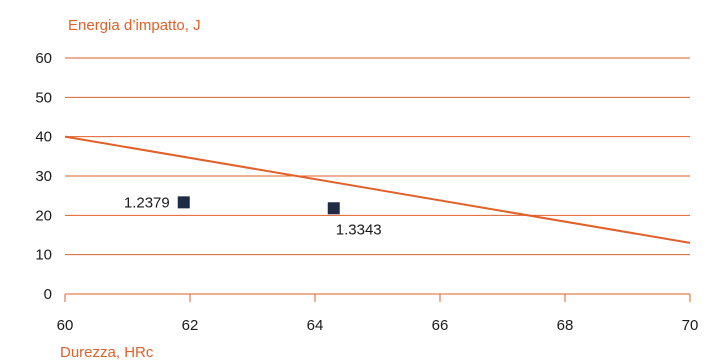 The width and height of the screenshot is (716, 361). I want to click on x-tick-label: 60, so click(65, 325).